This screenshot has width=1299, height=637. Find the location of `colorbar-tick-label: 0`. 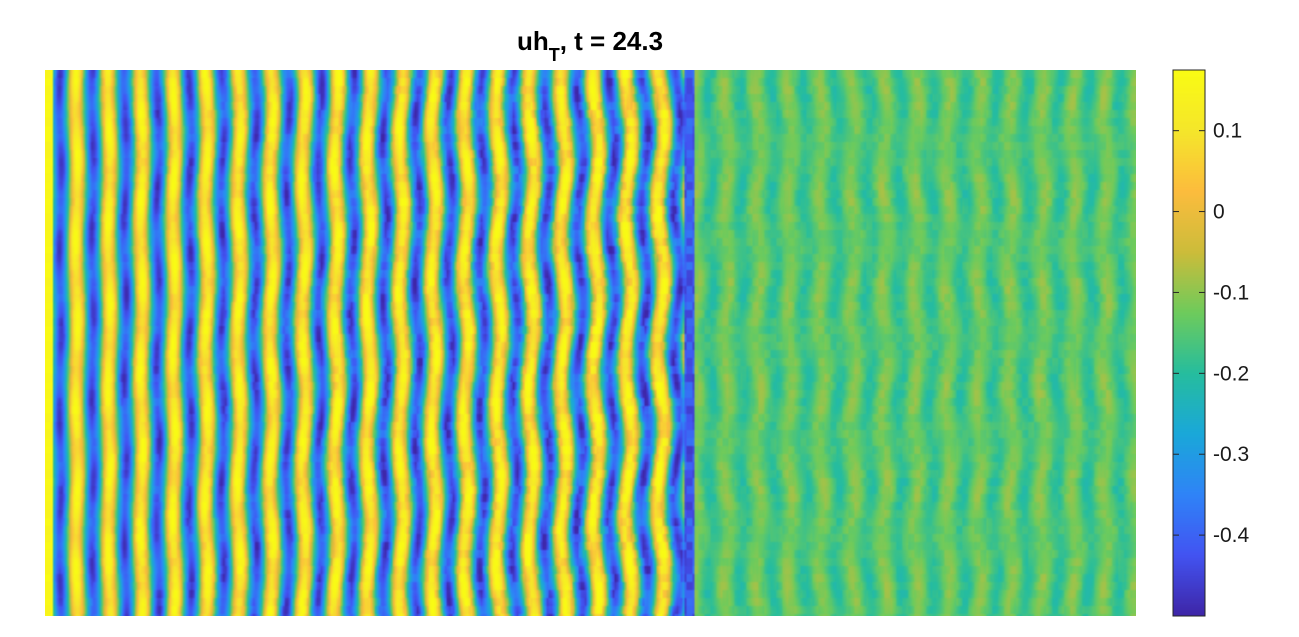

colorbar-tick-label: 0 is located at coordinates (1219, 212).